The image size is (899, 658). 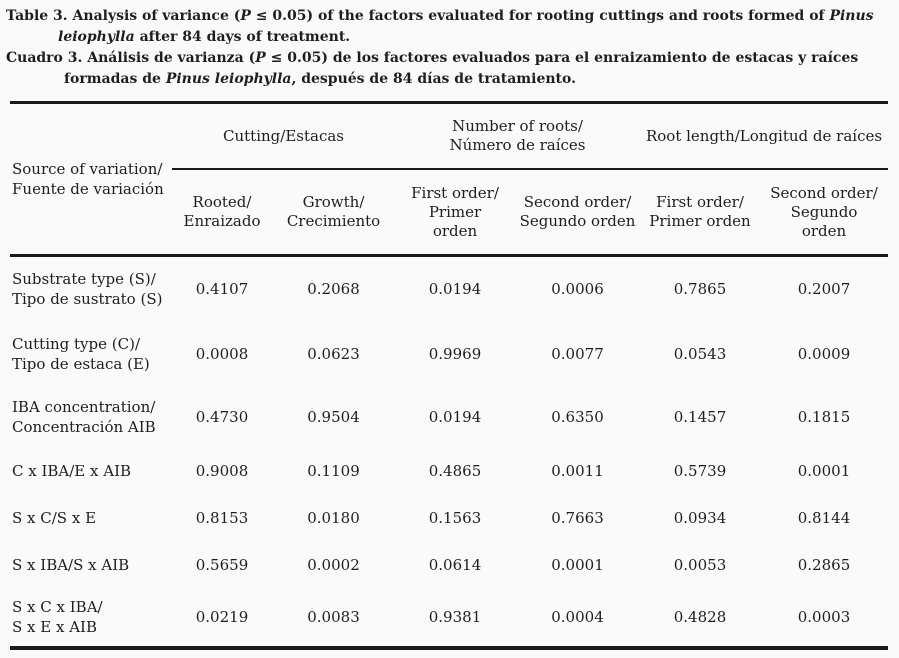 I want to click on value-cell: 0.0009, so click(x=824, y=354).